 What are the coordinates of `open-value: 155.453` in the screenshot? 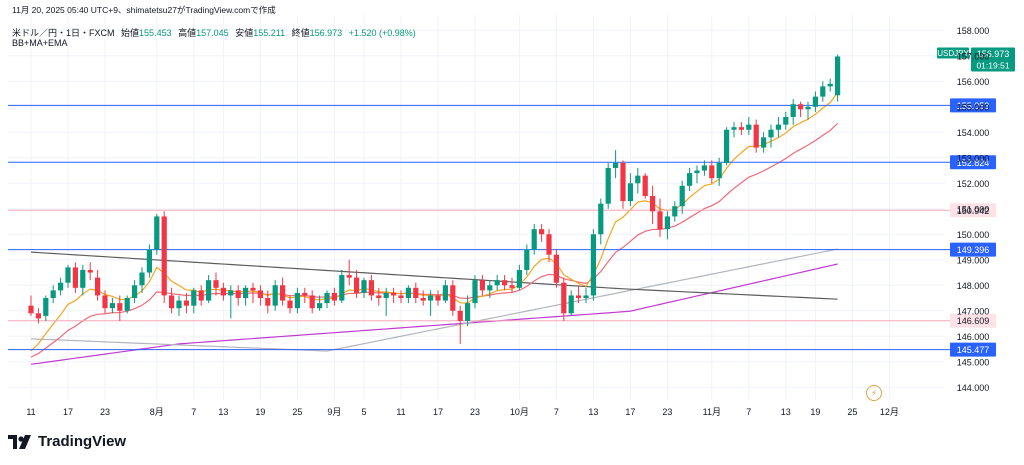 It's located at (155, 33).